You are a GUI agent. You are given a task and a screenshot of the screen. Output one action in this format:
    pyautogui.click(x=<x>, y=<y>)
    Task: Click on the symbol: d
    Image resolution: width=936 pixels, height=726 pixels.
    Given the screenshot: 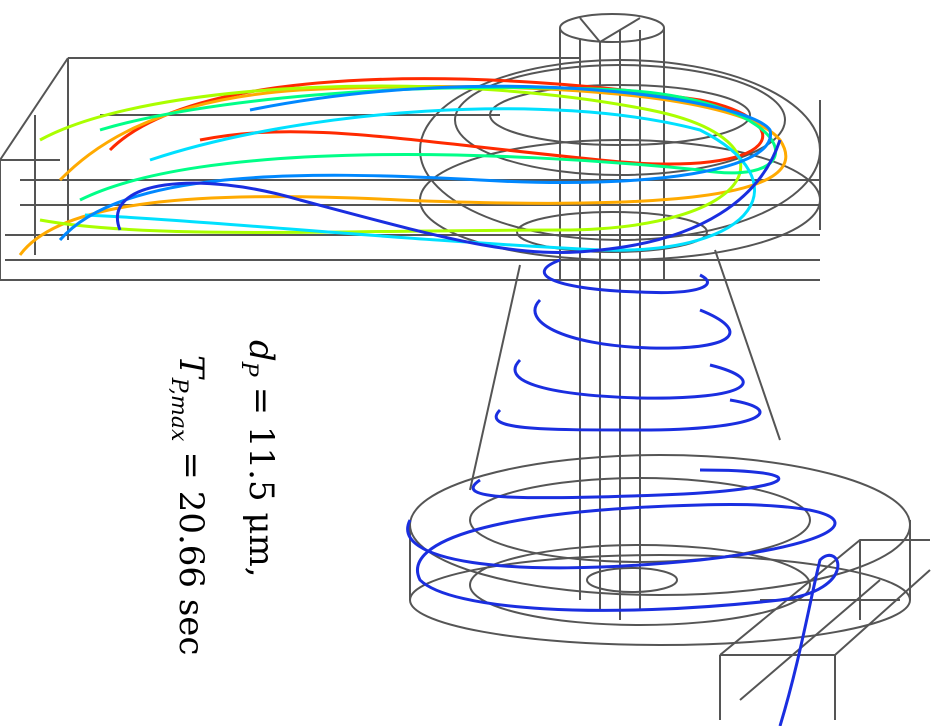 What is the action you would take?
    pyautogui.click(x=261, y=351)
    